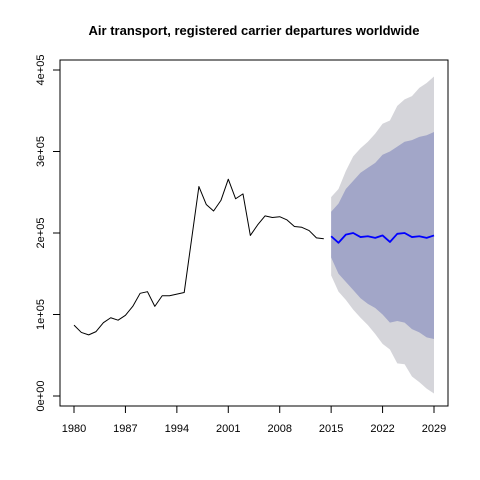 This screenshot has height=480, width=480. I want to click on forecast-line, so click(382, 238).